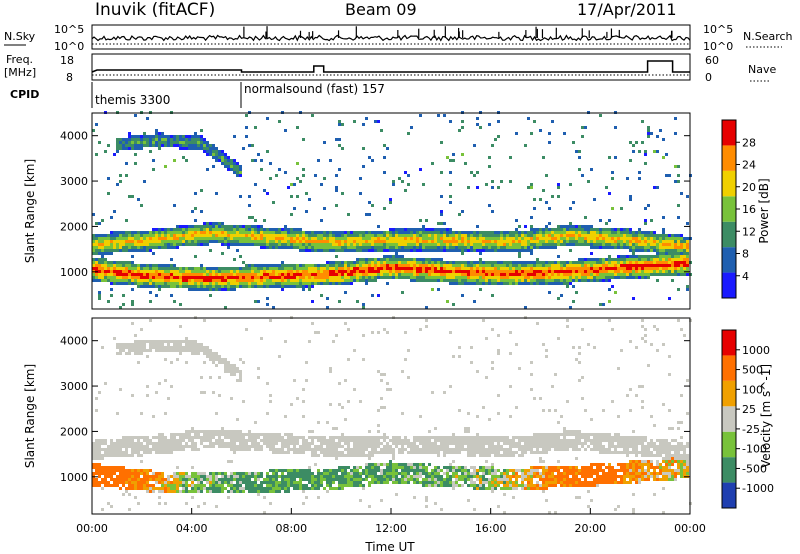  What do you see at coordinates (749, 165) in the screenshot?
I see `power-colorbar-tick-label: 24` at bounding box center [749, 165].